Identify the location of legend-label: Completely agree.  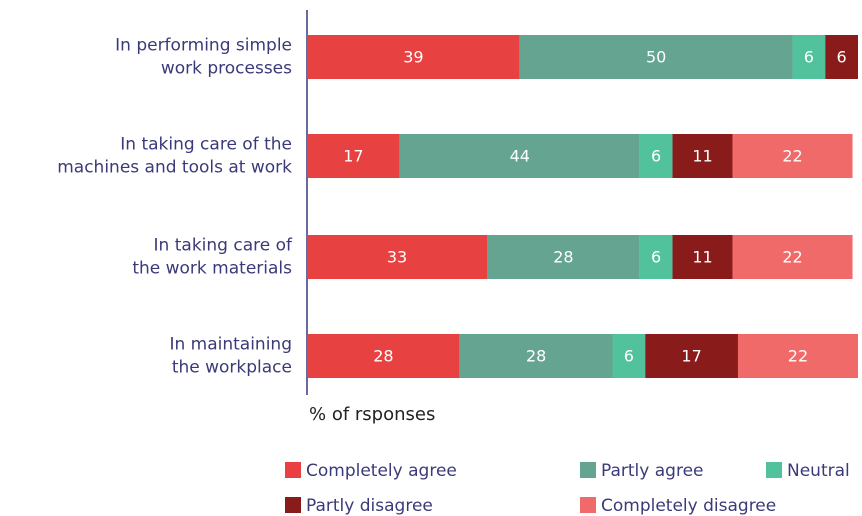
(381, 471).